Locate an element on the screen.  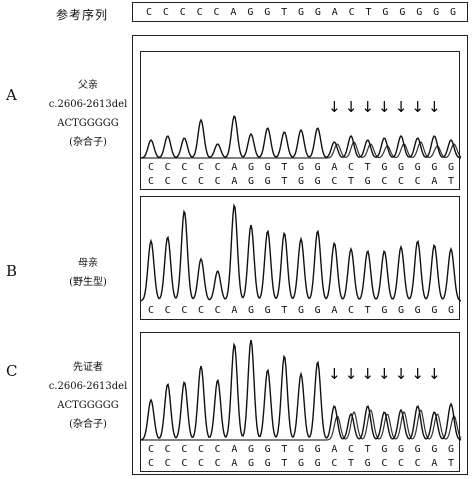
panel-a-deleted-seq: ACTGGGGG is located at coordinates (88, 123).